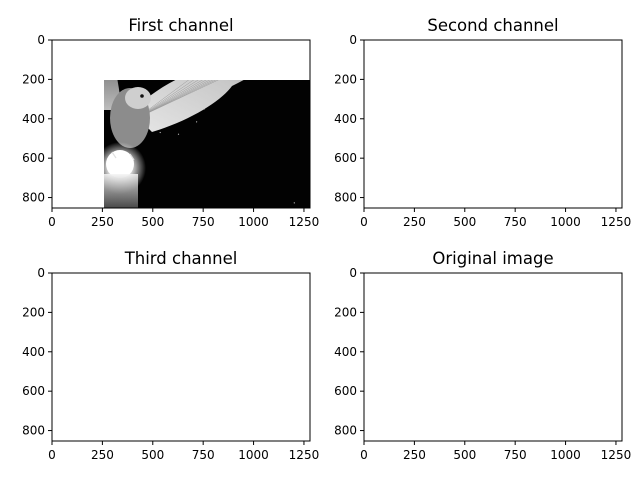 The image size is (640, 480). Describe the element at coordinates (41, 40) in the screenshot. I see `y-tick-label: 0` at that location.